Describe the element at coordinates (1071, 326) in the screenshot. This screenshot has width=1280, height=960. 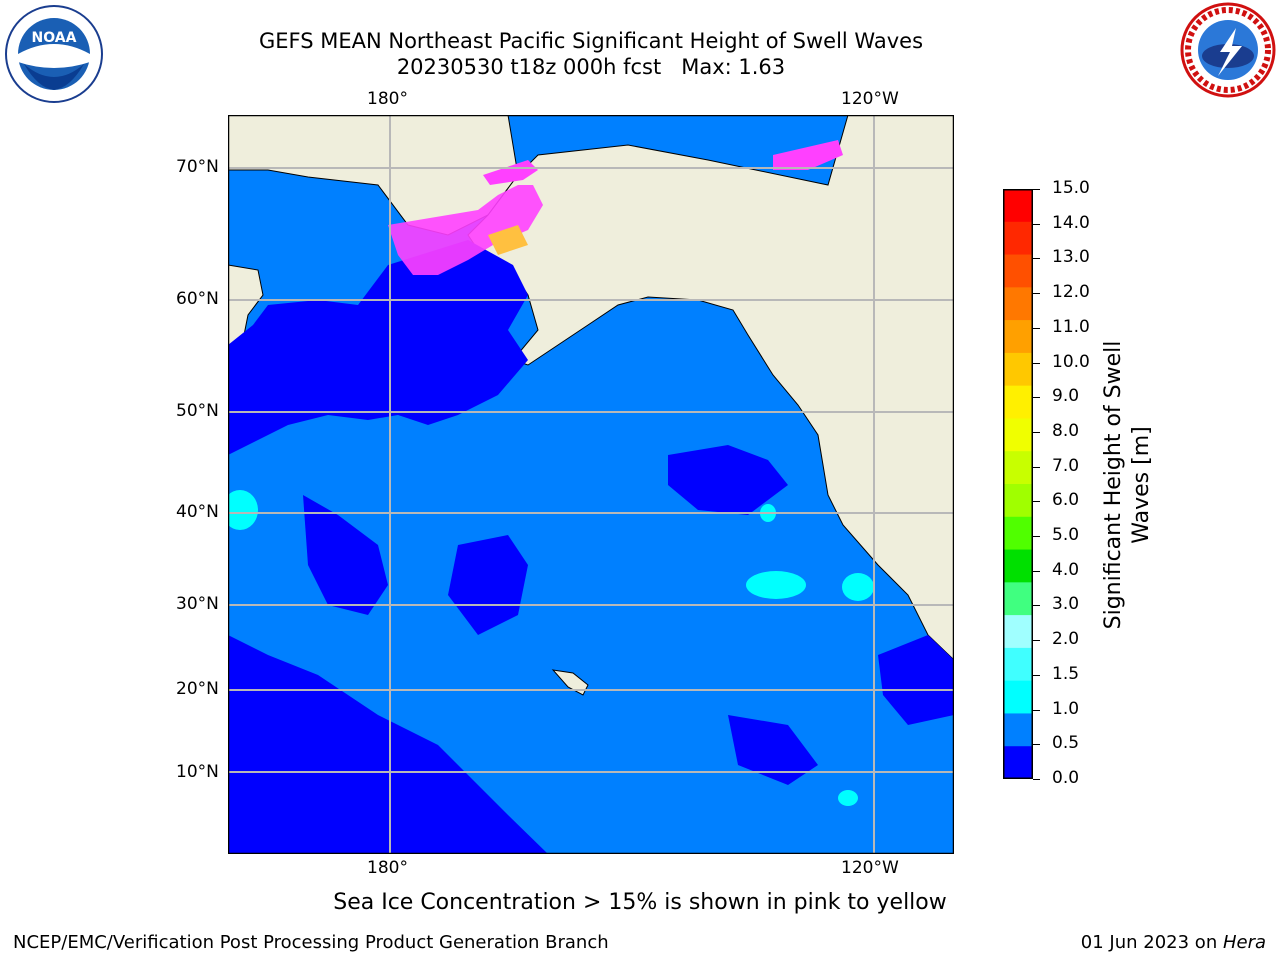
I see `colorbar-tick-label: 11.0` at that location.